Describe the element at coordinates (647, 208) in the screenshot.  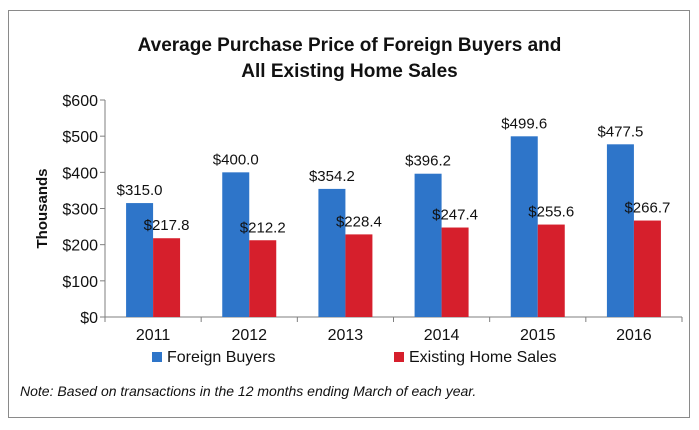
I see `data-label-existing-home-sales: $266.7` at that location.